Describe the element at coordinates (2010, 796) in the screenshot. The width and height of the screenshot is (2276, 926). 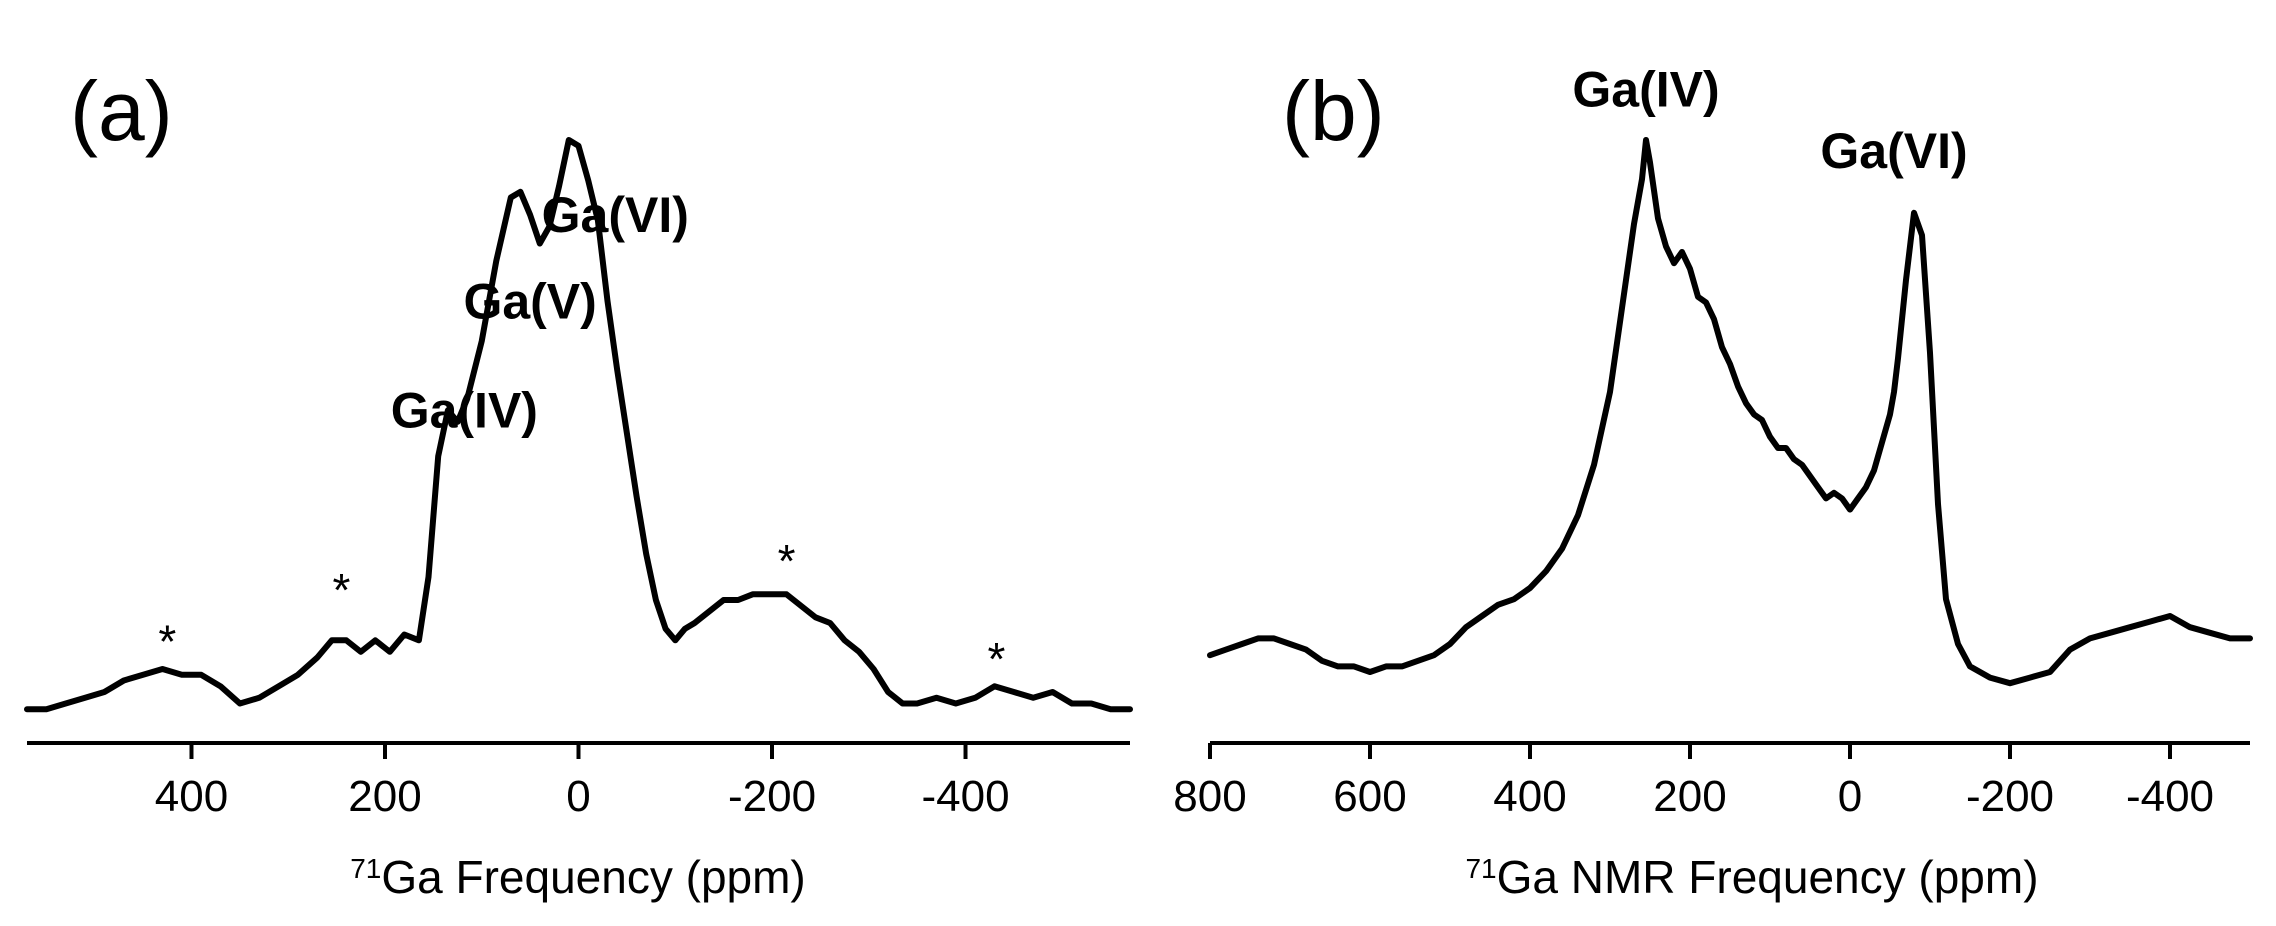
I see `x-tick-label-b-5: -200` at that location.